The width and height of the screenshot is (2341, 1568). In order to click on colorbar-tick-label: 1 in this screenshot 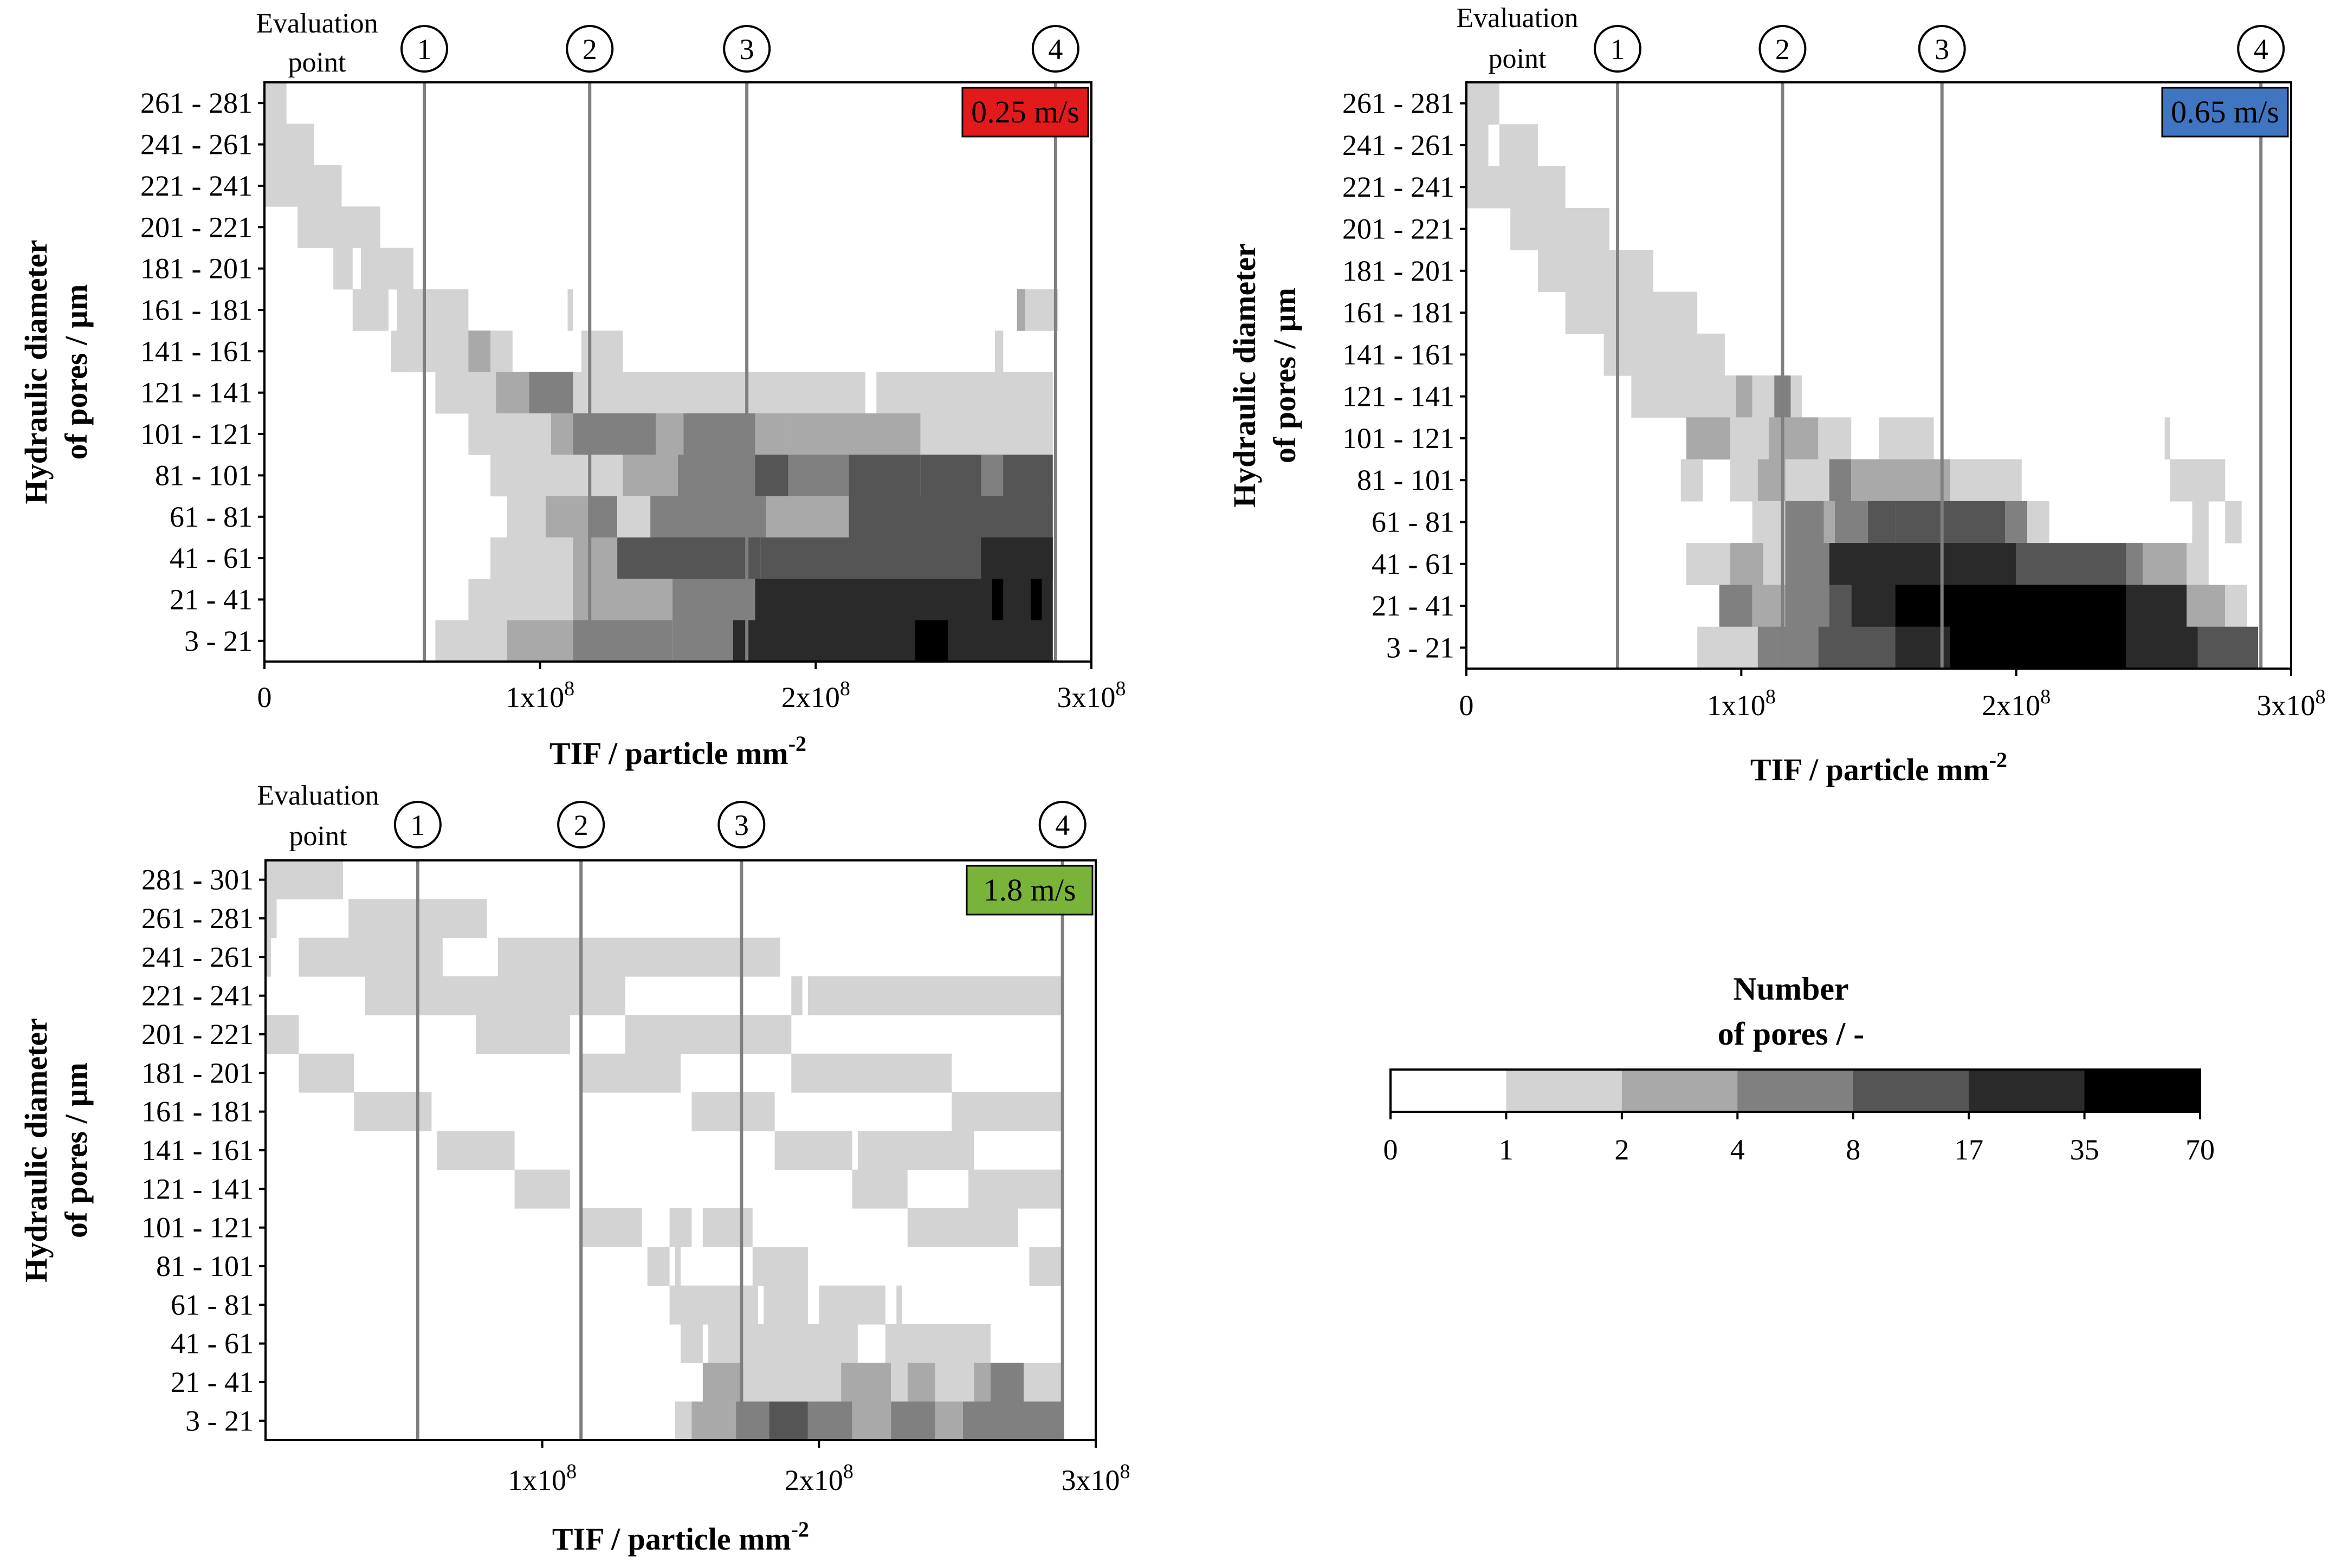, I will do `click(1506, 1149)`.